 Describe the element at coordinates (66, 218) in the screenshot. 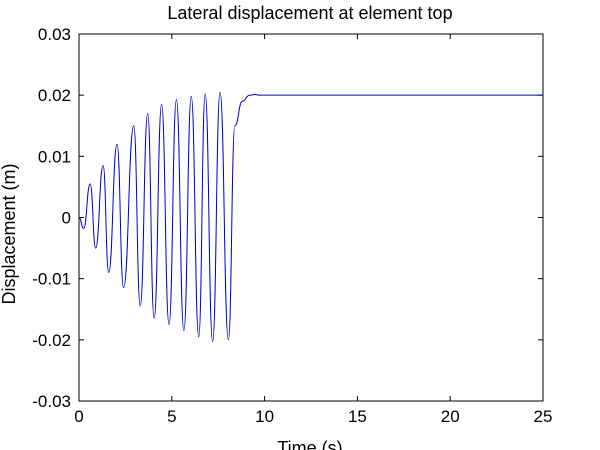

I see `y-tick-label: 0` at that location.